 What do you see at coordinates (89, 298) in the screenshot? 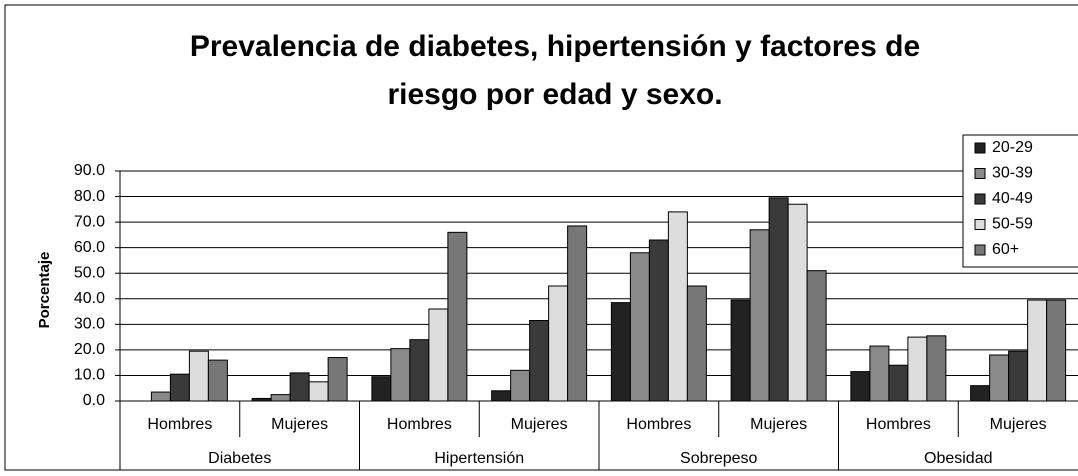
I see `y-tick-label: 40.0` at bounding box center [89, 298].